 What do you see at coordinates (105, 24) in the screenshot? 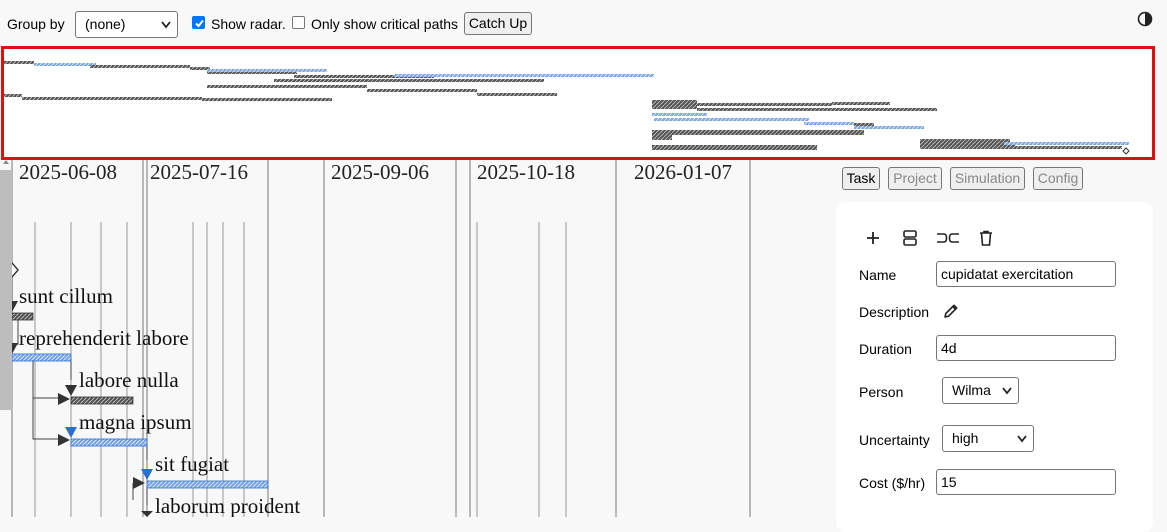
I see `group-by-value: (none)` at bounding box center [105, 24].